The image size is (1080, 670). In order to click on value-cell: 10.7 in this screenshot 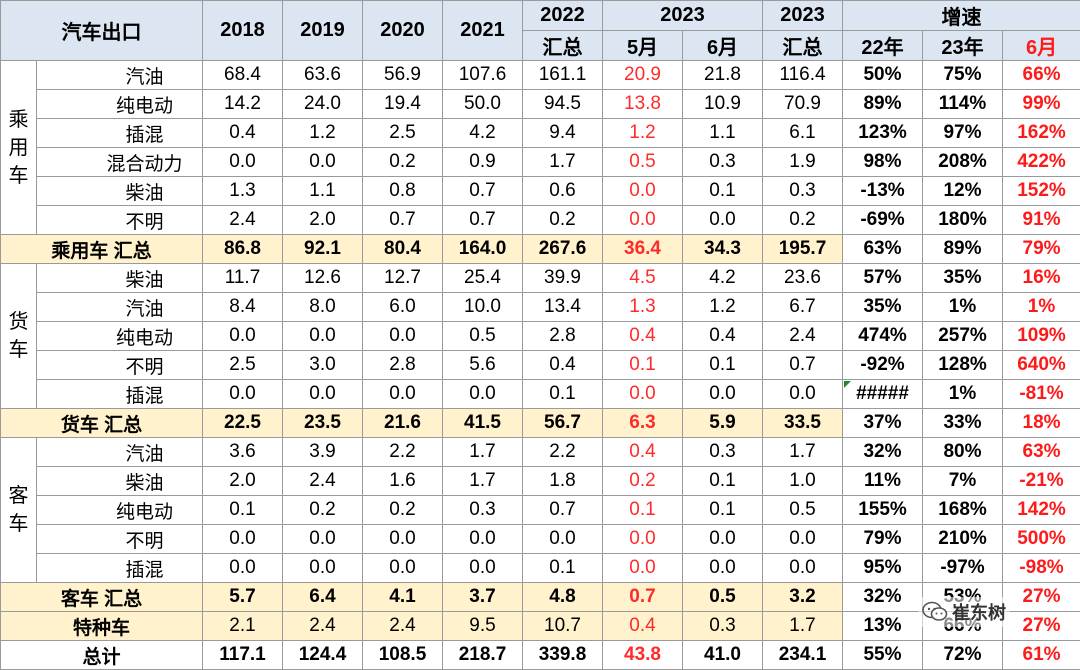, I will do `click(563, 626)`.